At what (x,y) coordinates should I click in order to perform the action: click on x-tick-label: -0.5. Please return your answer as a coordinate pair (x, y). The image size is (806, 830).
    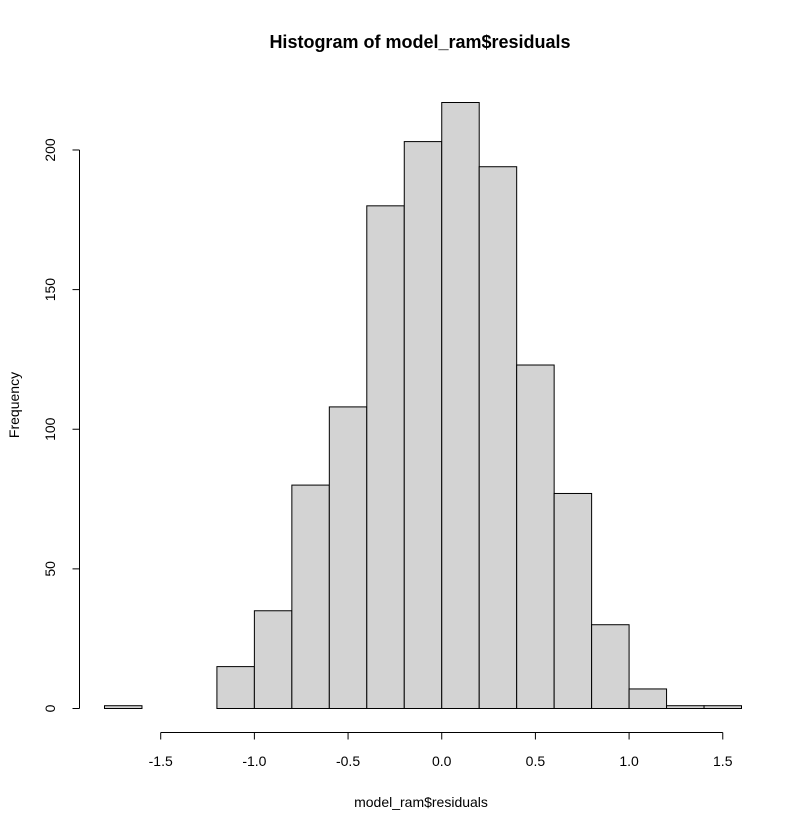
    Looking at the image, I should click on (348, 761).